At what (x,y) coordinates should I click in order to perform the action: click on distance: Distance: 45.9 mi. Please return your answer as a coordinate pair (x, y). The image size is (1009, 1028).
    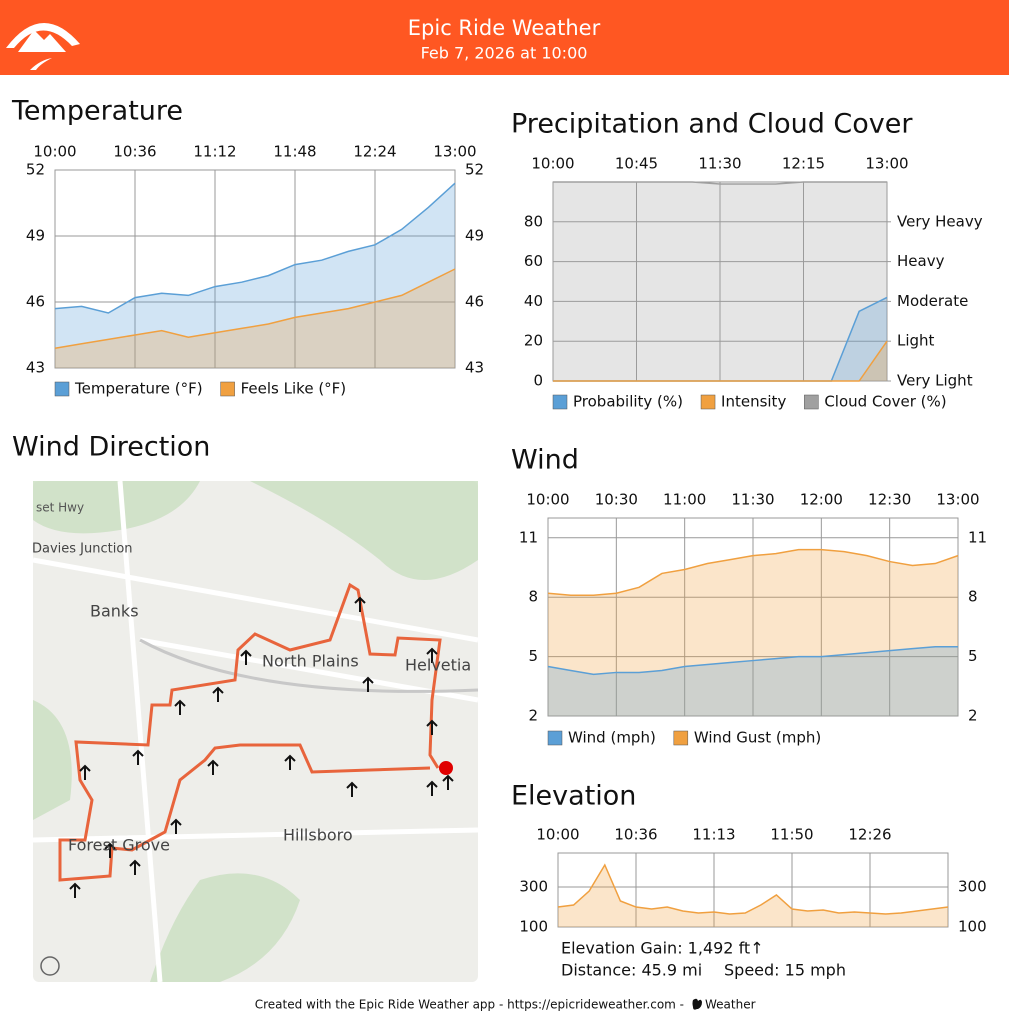
    Looking at the image, I should click on (631, 970).